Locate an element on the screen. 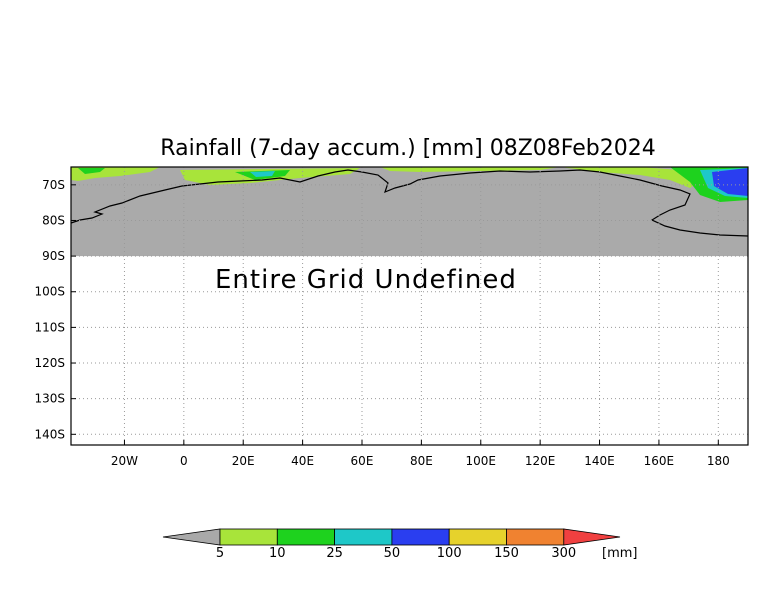 The height and width of the screenshot is (612, 784). x-tick-label: 40E is located at coordinates (302, 461).